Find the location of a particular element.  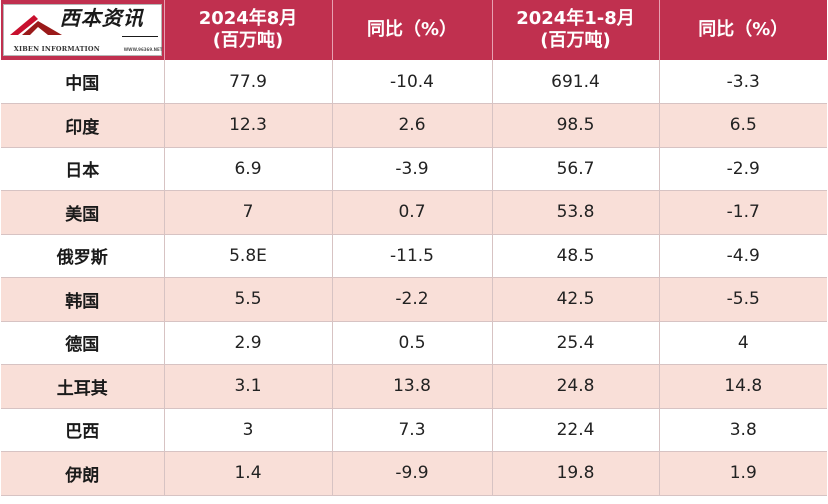

aug-yoy-cell: 13.8 is located at coordinates (412, 386).